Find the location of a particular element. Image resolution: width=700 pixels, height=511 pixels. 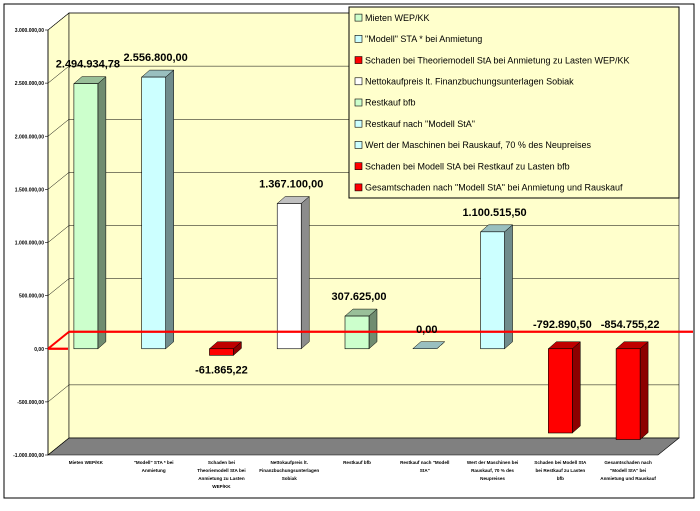

zero-line-side is located at coordinates (58, 340).